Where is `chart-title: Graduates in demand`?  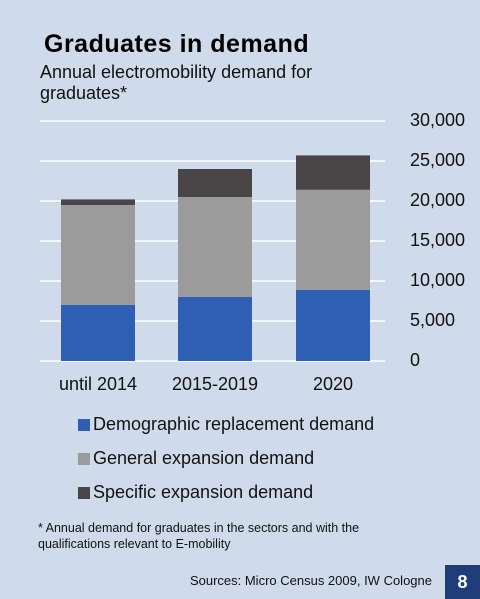 chart-title: Graduates in demand is located at coordinates (177, 44).